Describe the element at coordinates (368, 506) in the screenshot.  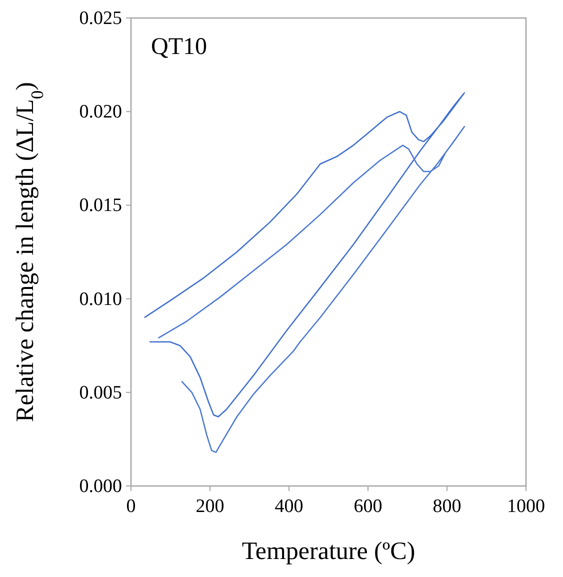
I see `x-tick-label: 600` at that location.